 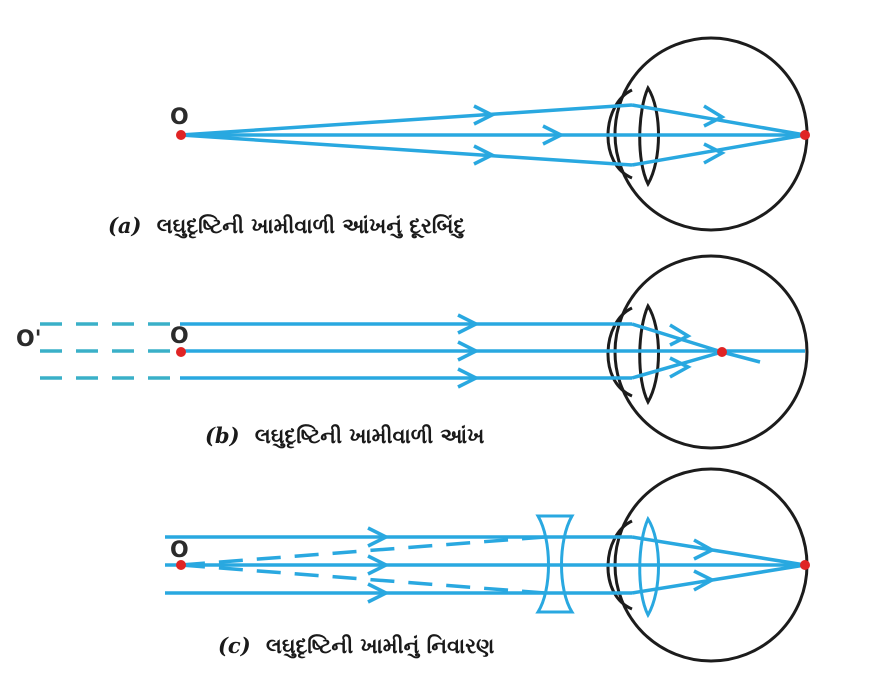 I want to click on ray-b-top-after, so click(x=677, y=338).